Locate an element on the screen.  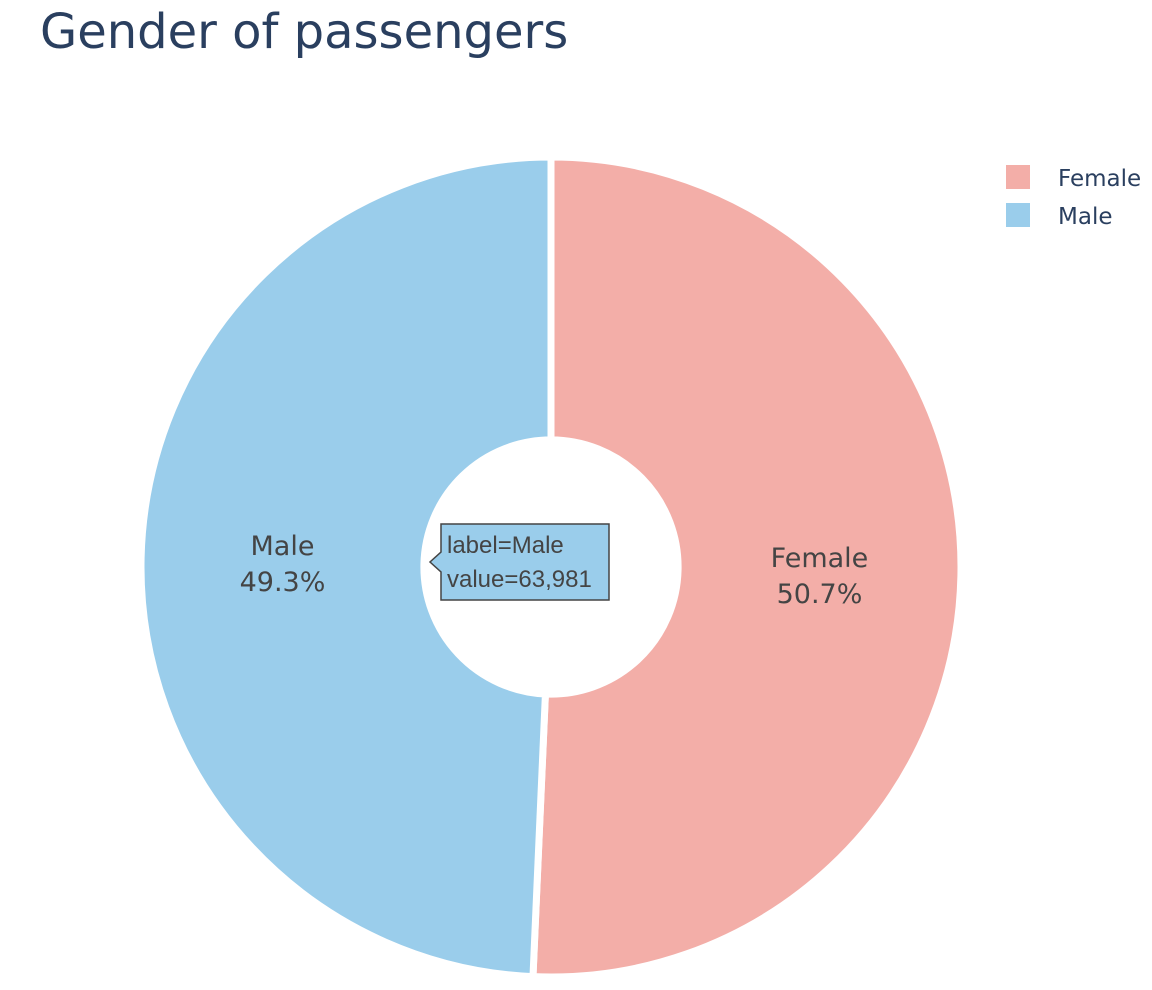
slice-label-name: Female is located at coordinates (820, 558).